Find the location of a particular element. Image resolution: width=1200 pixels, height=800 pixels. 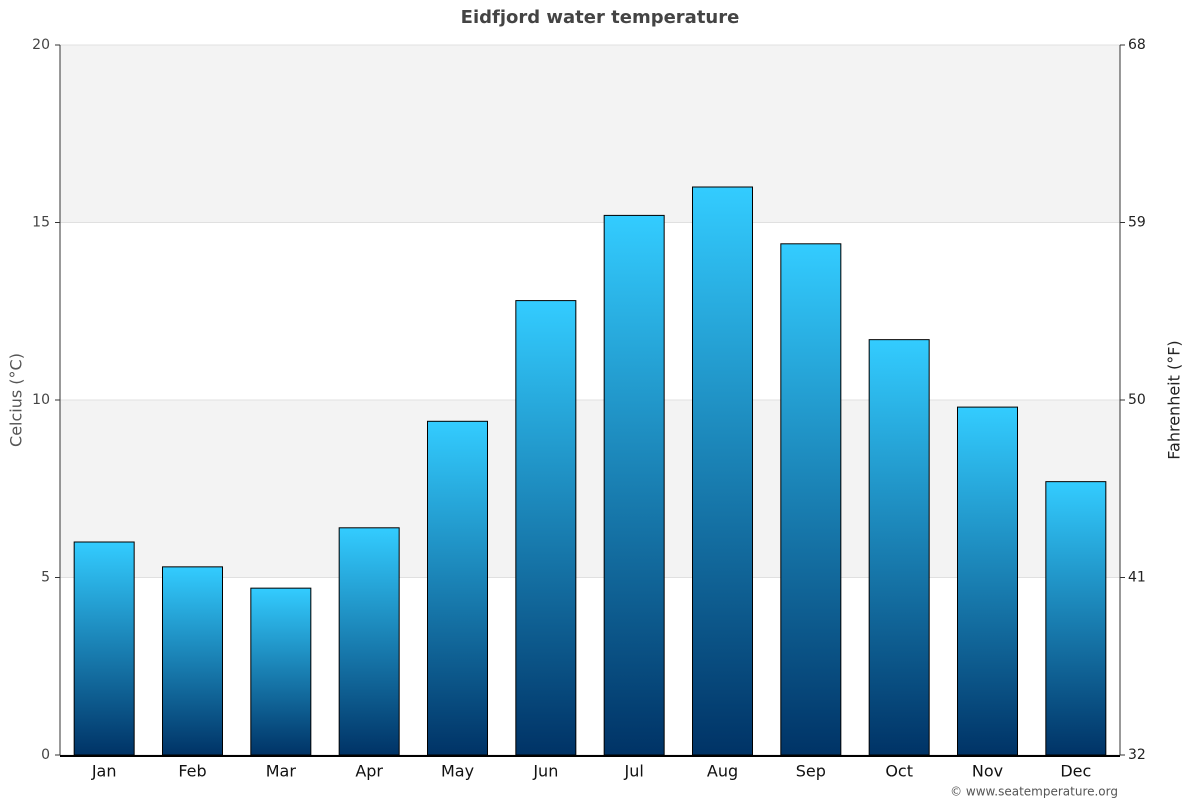

x-tick-label: Dec is located at coordinates (1075, 771).